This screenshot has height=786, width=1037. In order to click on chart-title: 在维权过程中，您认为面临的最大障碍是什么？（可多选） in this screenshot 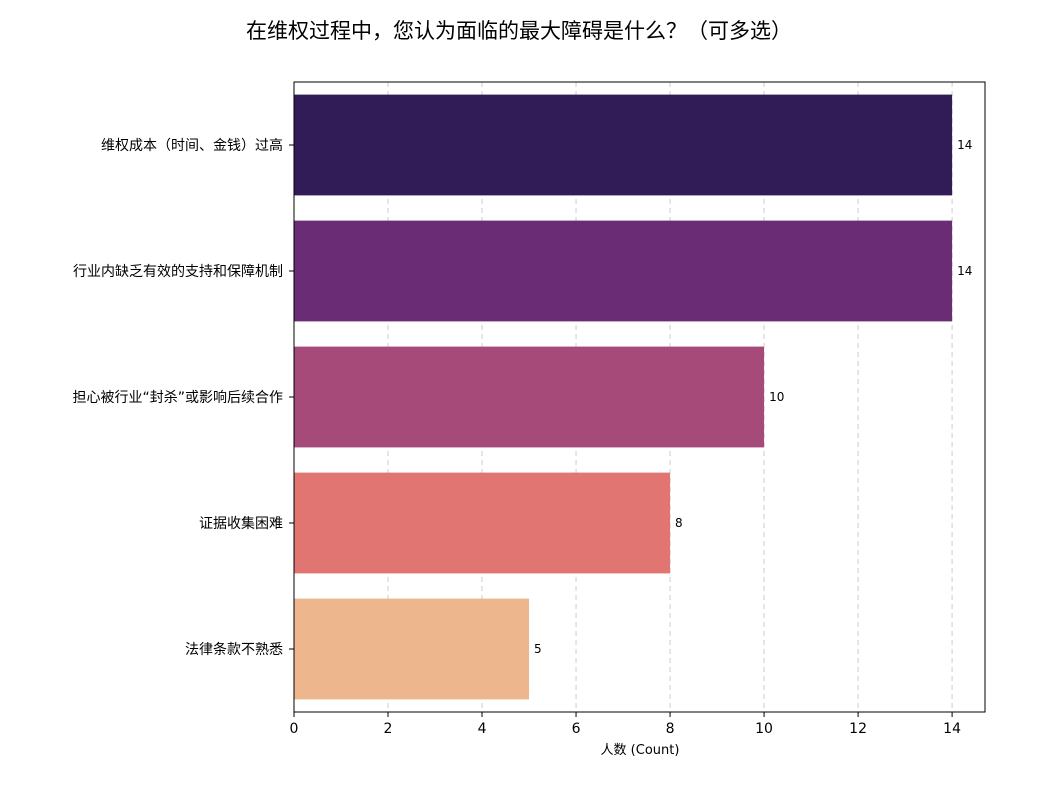, I will do `click(519, 31)`.